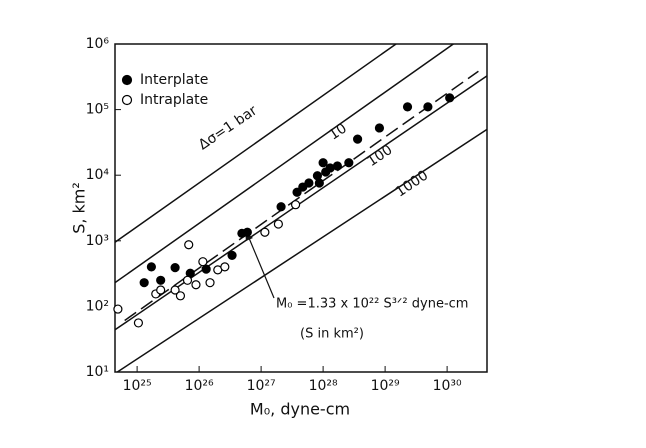  I want to click on y-tick-label: 10², so click(97, 306).